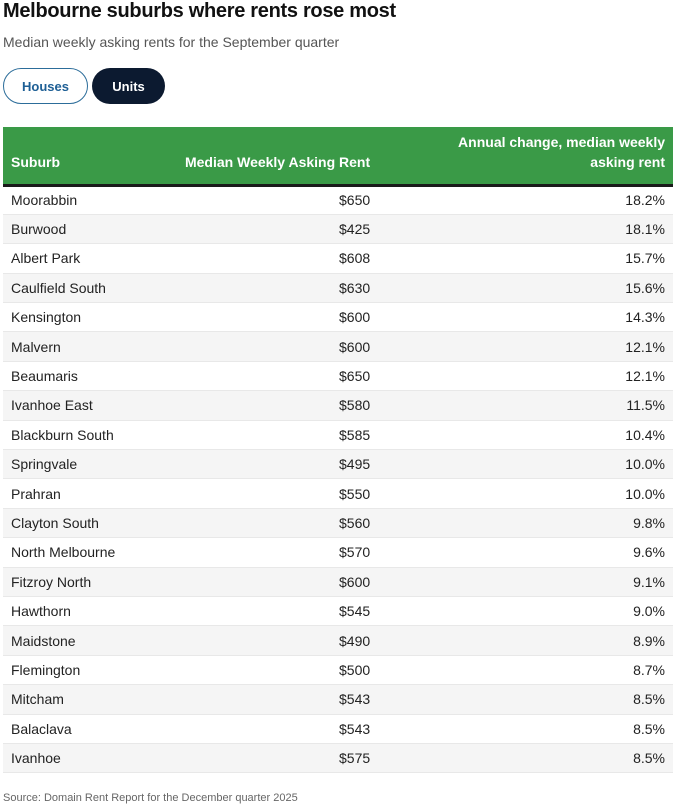  What do you see at coordinates (44, 464) in the screenshot?
I see `suburb-cell: Springvale` at bounding box center [44, 464].